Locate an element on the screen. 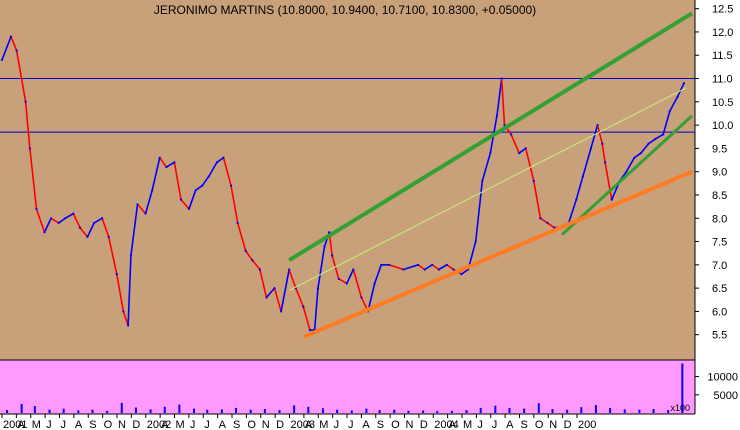 The width and height of the screenshot is (740, 430). volume-panel-background is located at coordinates (347, 387).